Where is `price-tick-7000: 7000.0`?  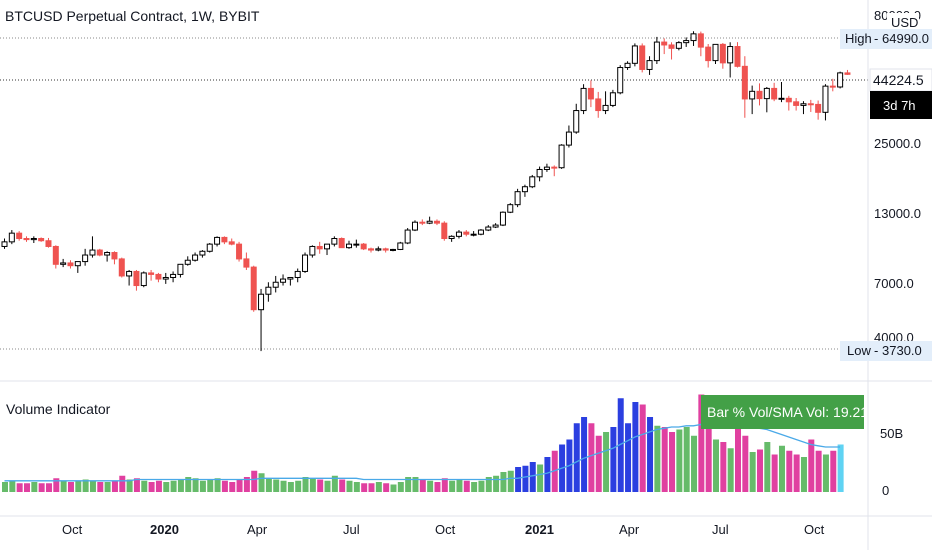
price-tick-7000: 7000.0 is located at coordinates (894, 283).